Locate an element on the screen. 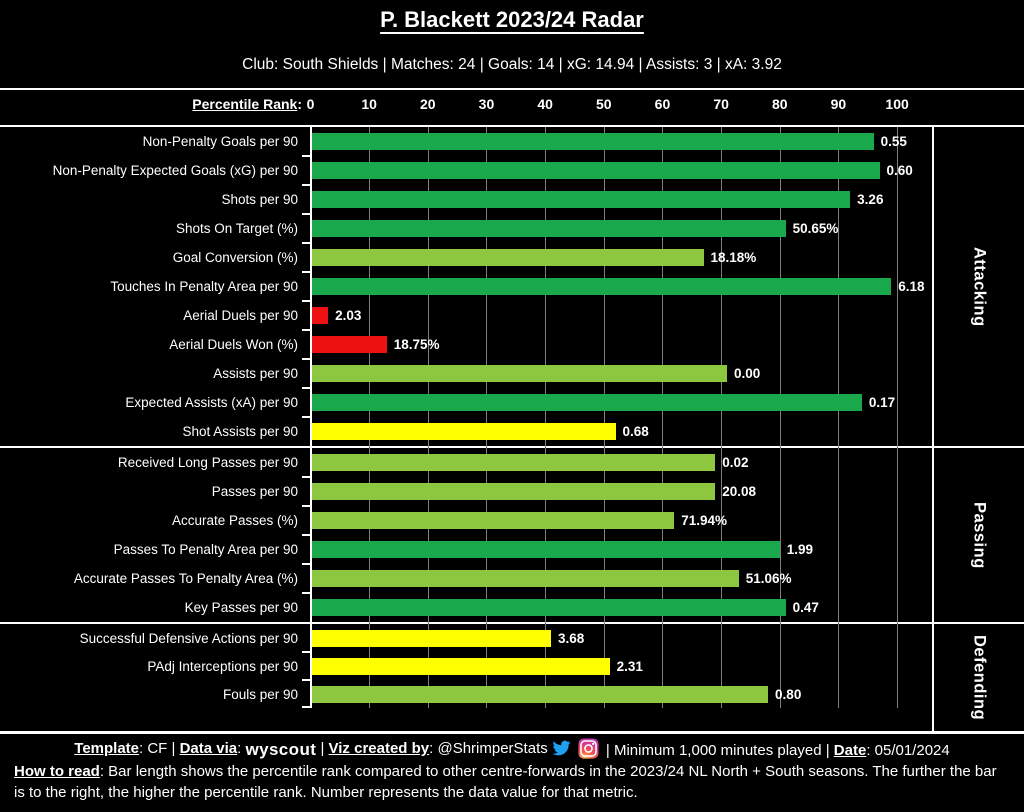 This screenshot has height=812, width=1024. metric-row: Key Passes per 90 0.47 is located at coordinates (466, 607).